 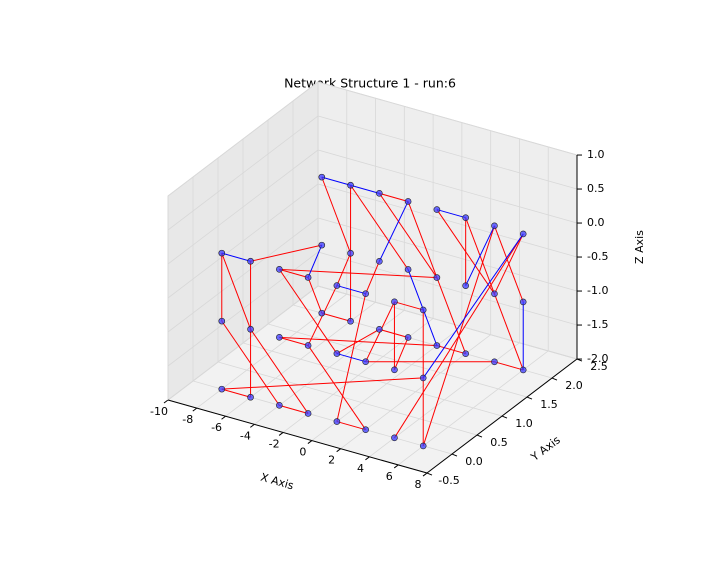 I want to click on x-tick-label: 4, so click(x=360, y=468).